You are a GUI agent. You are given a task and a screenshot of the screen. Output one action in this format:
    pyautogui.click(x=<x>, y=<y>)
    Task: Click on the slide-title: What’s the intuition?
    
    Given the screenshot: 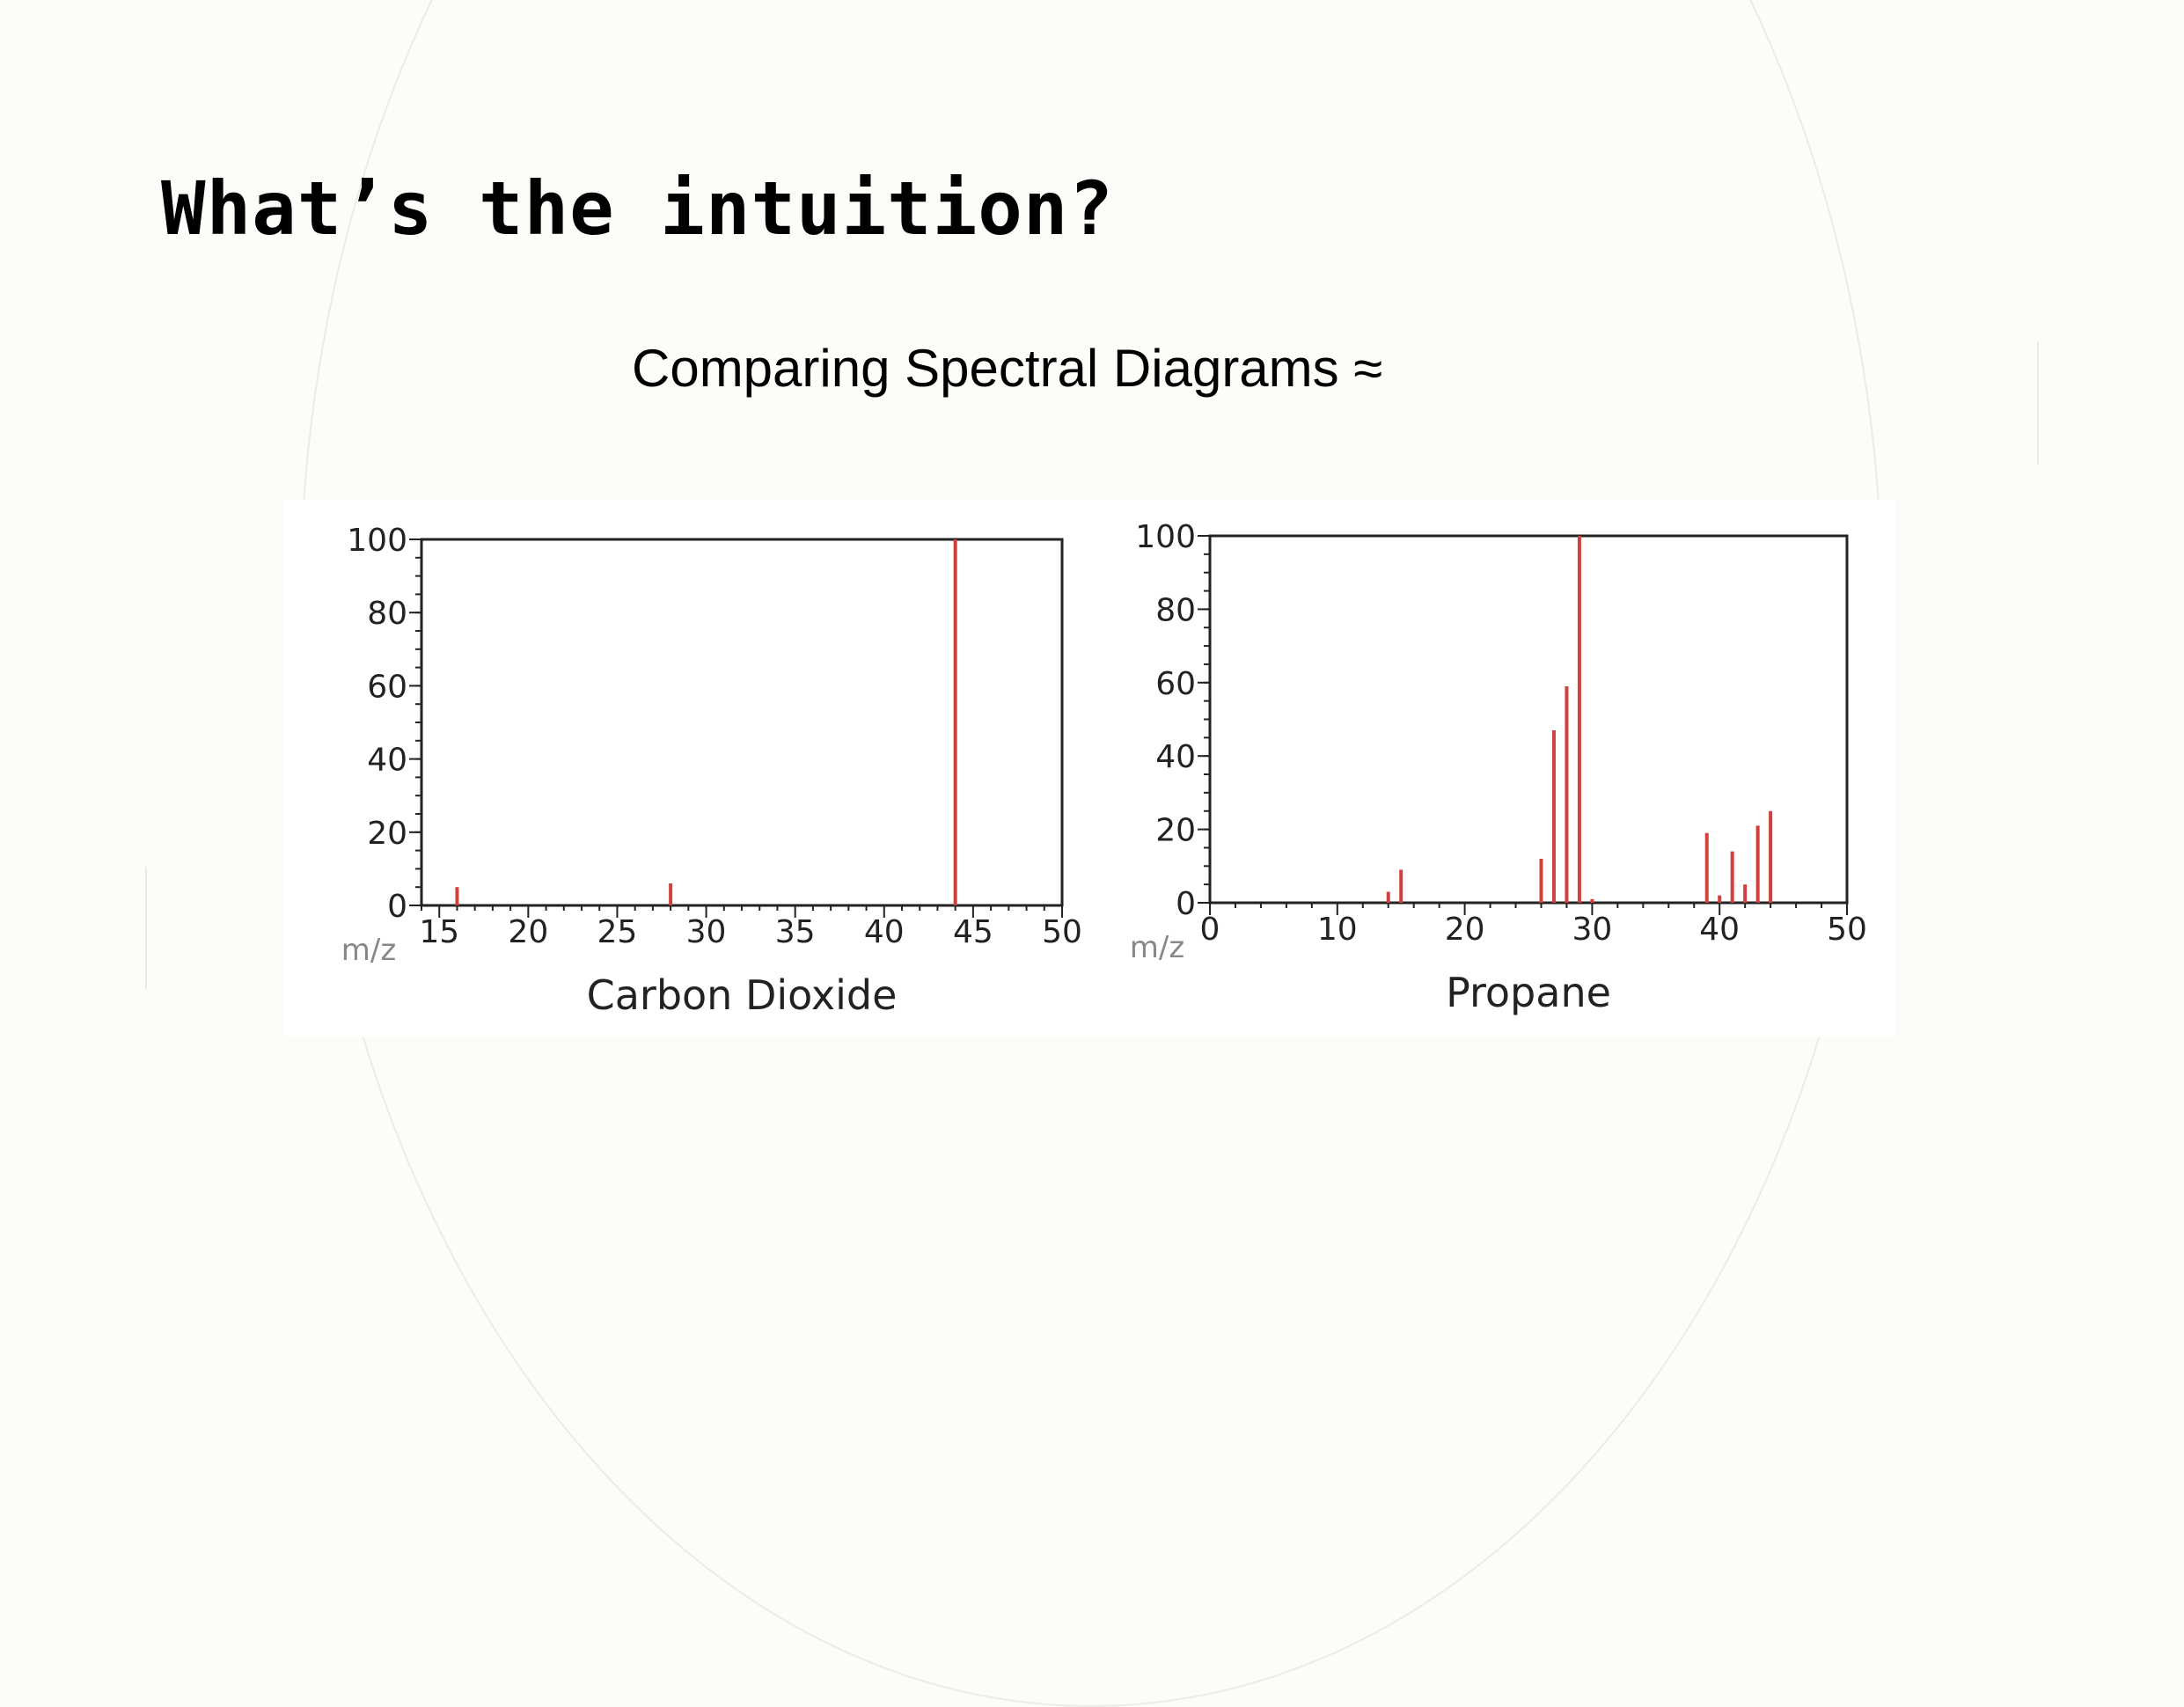 What is the action you would take?
    pyautogui.click(x=638, y=208)
    